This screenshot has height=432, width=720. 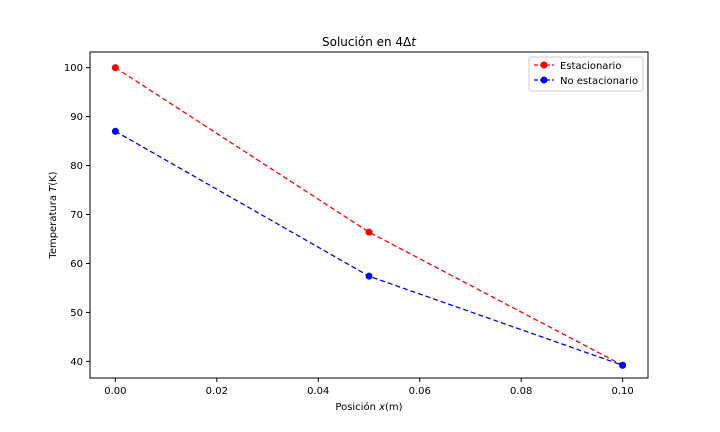 What do you see at coordinates (76, 166) in the screenshot?
I see `y-tick-label: 80` at bounding box center [76, 166].